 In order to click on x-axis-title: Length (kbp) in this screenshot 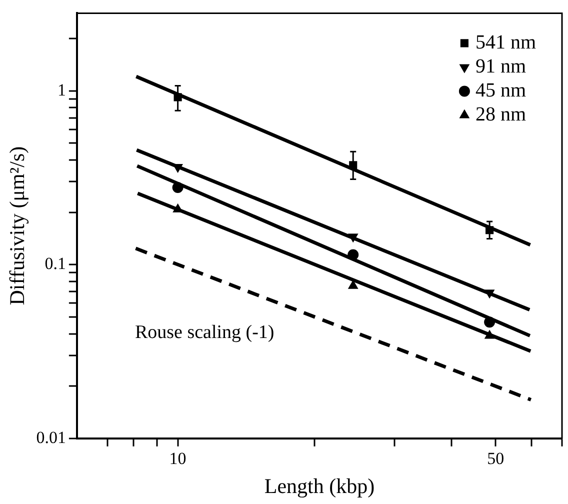, I will do `click(319, 486)`.